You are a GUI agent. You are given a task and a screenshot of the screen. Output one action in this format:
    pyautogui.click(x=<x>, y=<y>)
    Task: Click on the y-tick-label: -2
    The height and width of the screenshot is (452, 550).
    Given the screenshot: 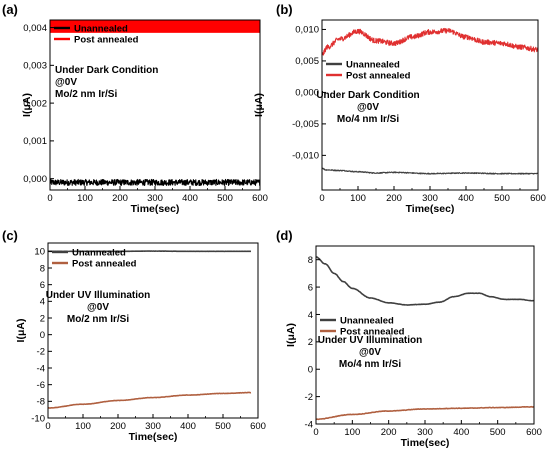 What is the action you would take?
    pyautogui.click(x=309, y=397)
    